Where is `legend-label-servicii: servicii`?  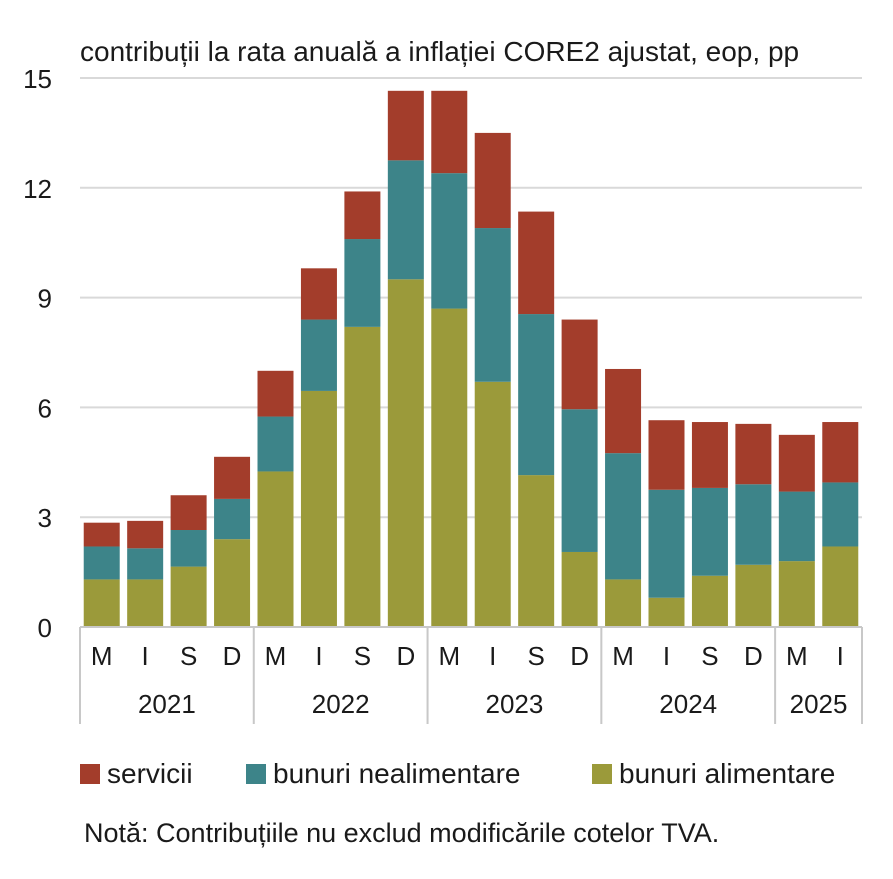 legend-label-servicii: servicii is located at coordinates (150, 773).